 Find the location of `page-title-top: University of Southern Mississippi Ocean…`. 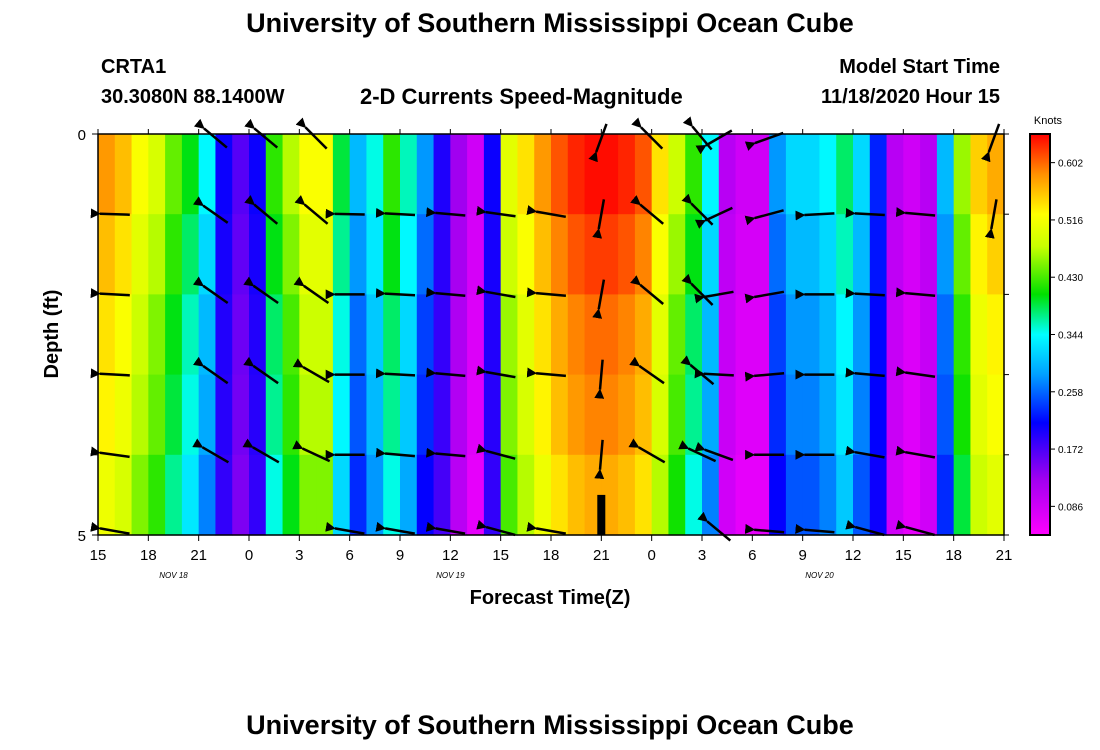

page-title-top: University of Southern Mississippi Ocean… is located at coordinates (550, 23).